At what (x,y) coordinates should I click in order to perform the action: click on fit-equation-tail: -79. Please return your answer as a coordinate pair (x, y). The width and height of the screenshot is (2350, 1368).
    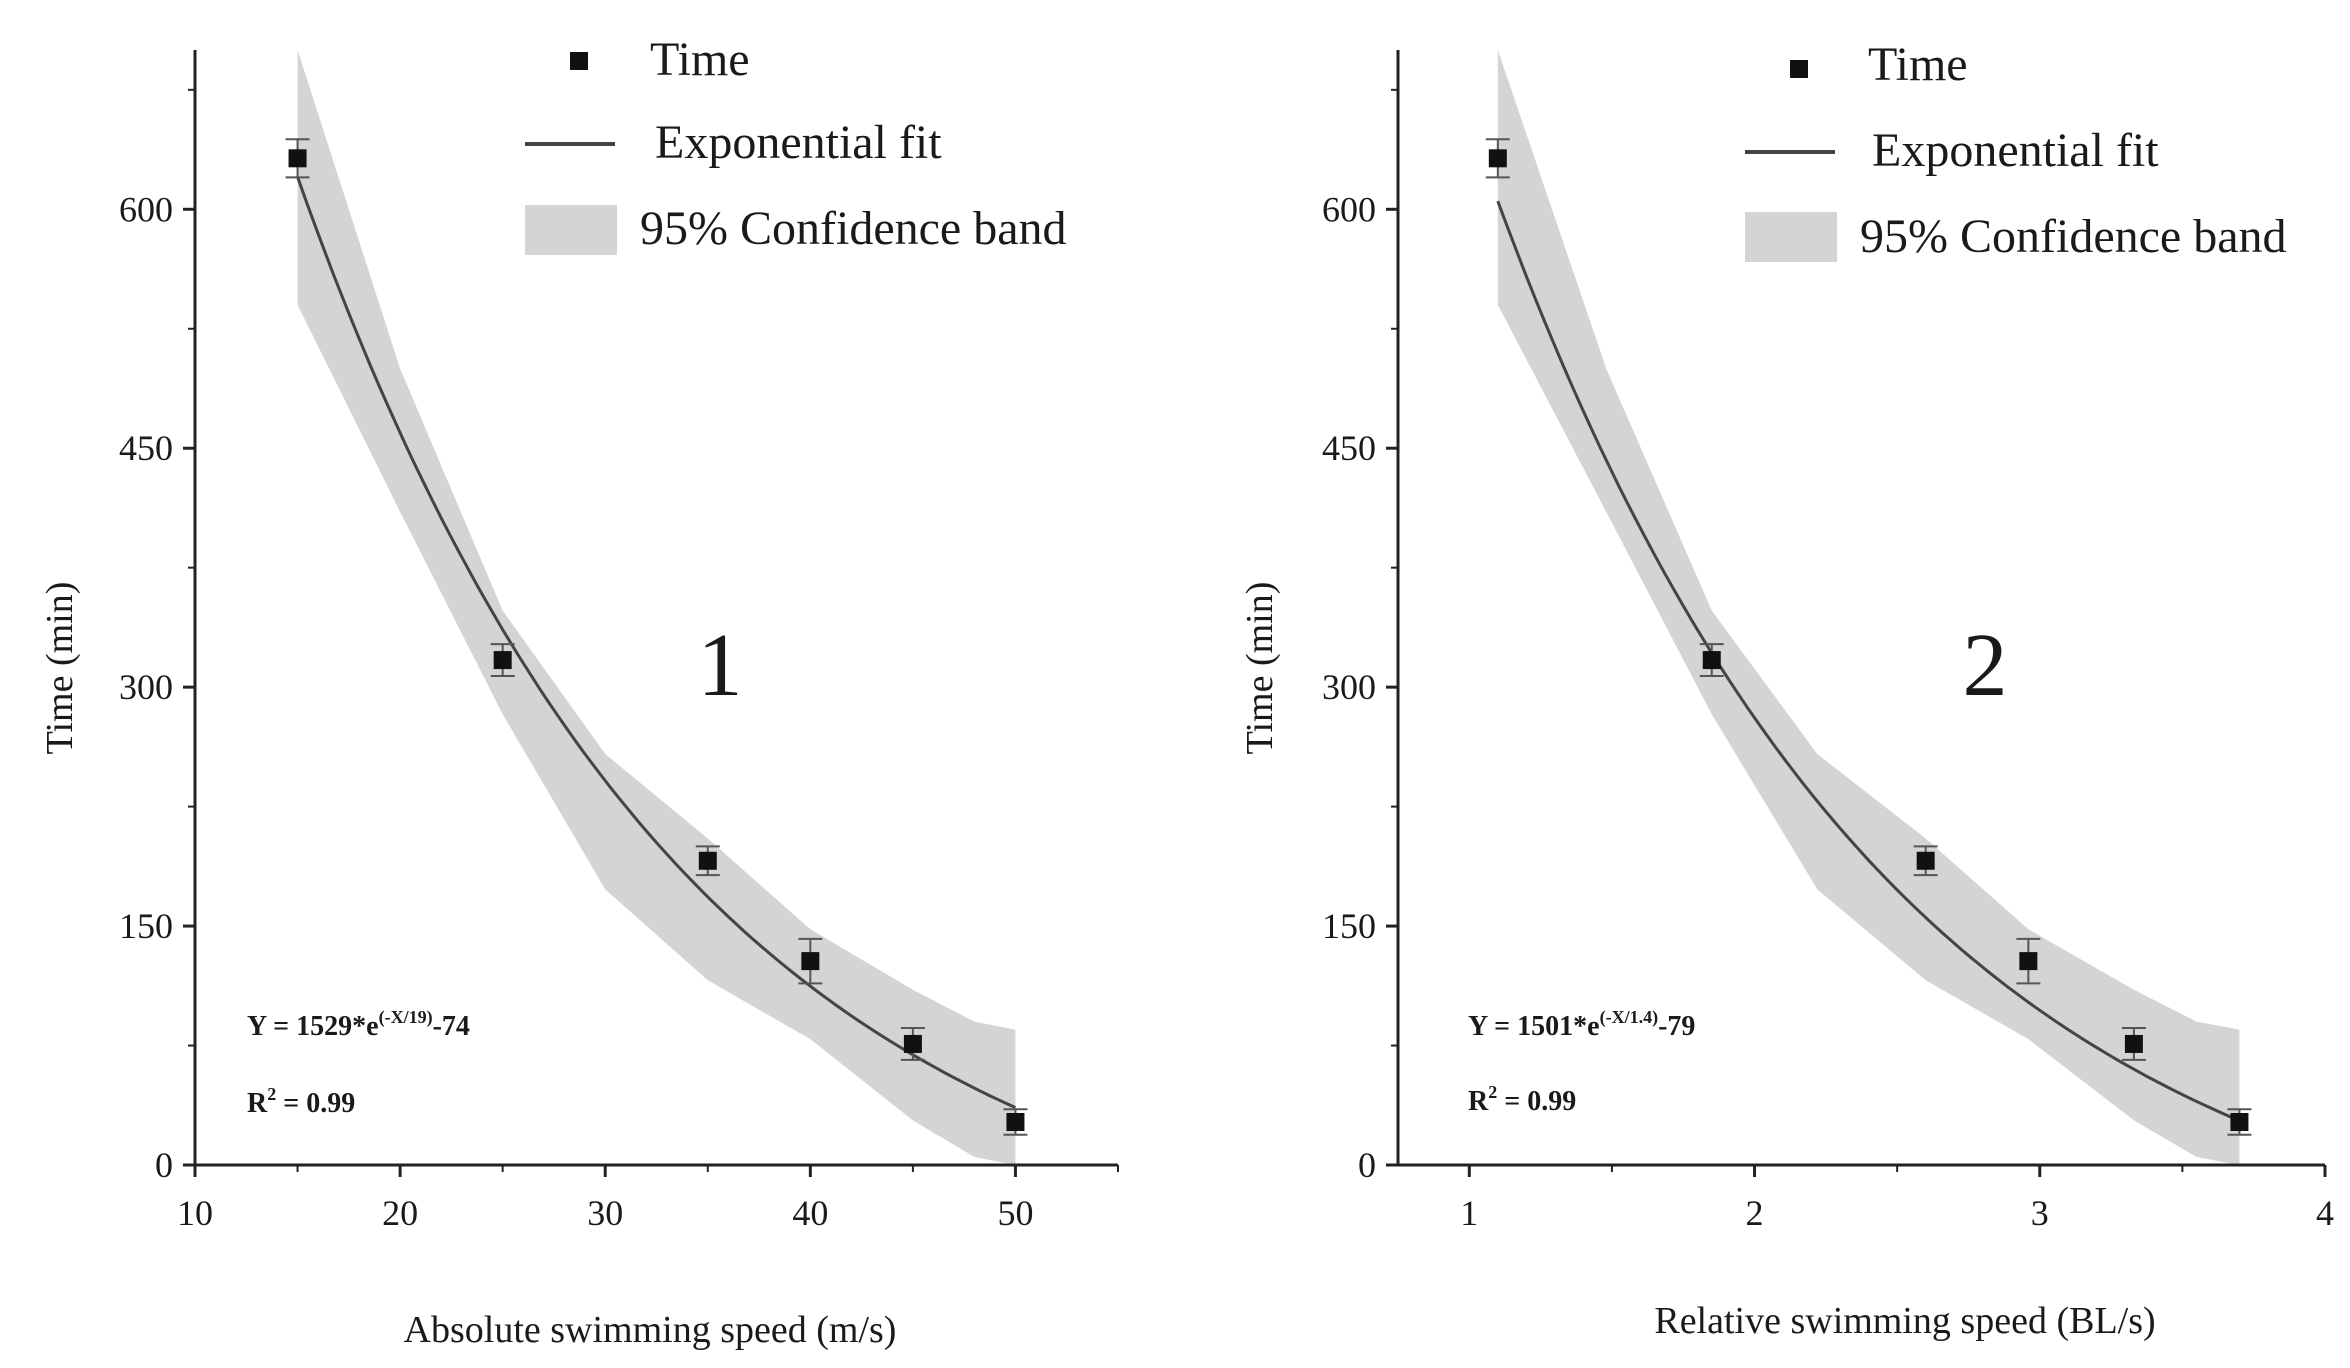
    Looking at the image, I should click on (1676, 1026).